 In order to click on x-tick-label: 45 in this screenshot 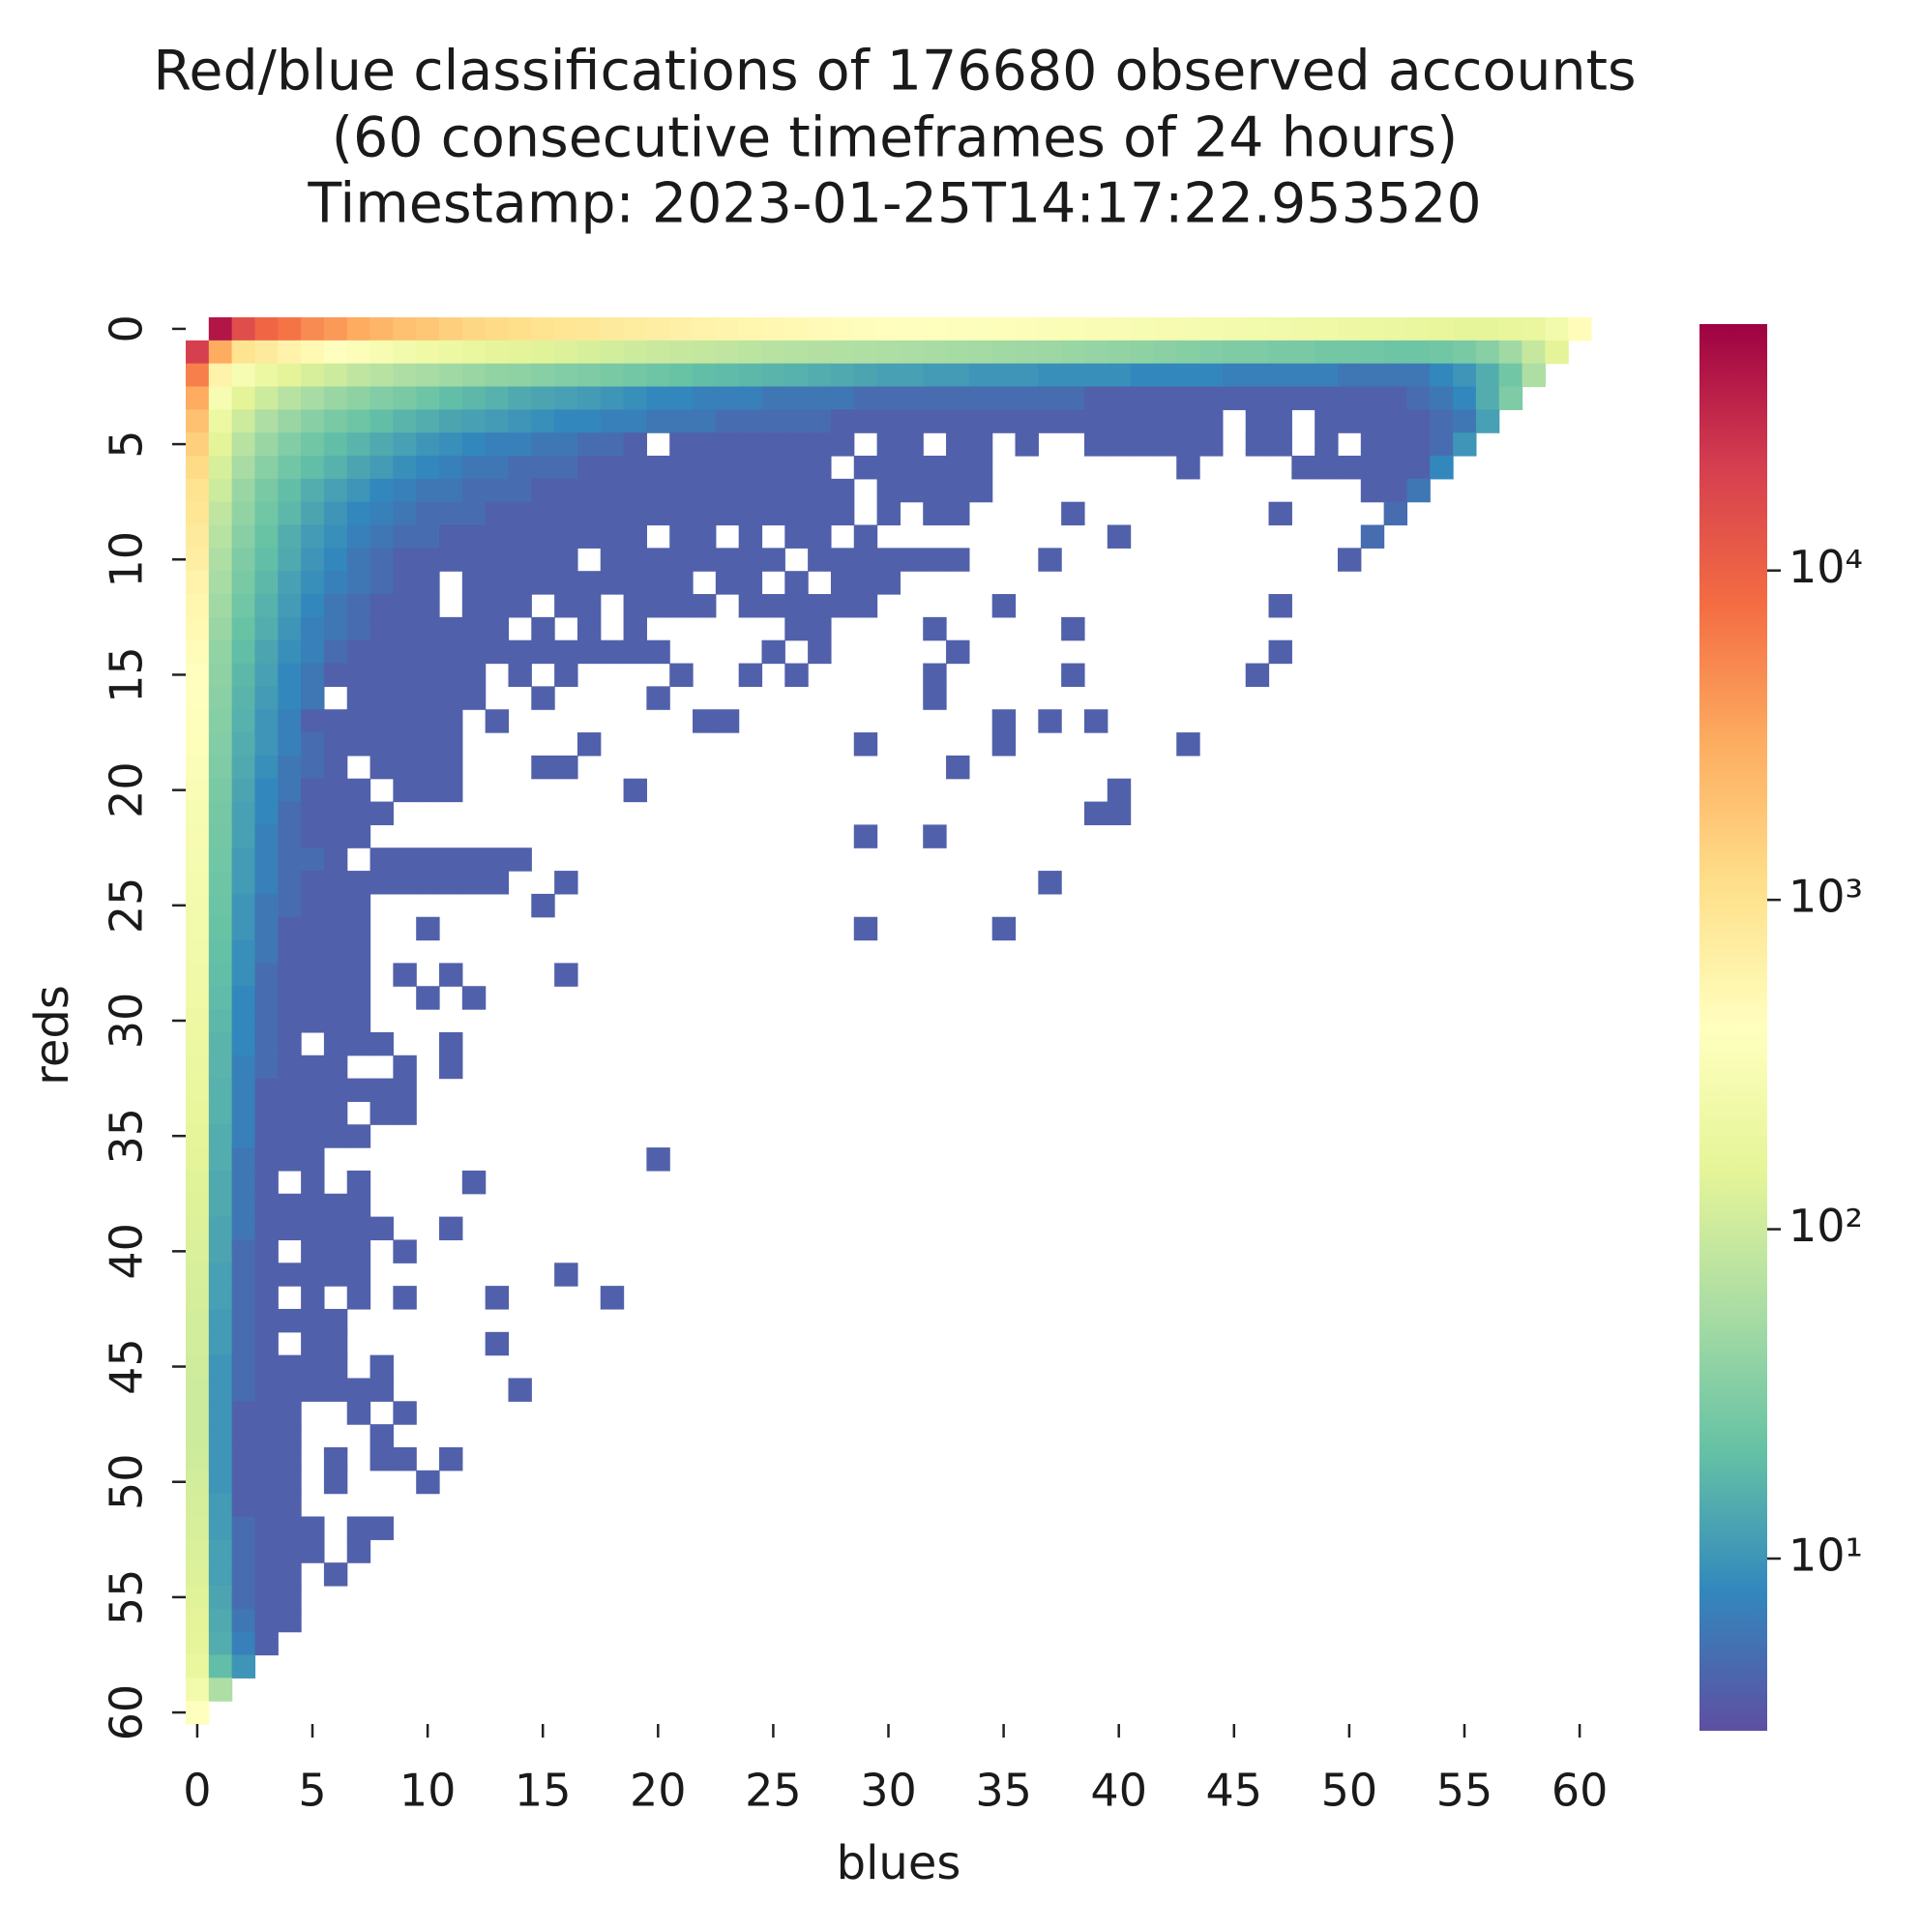, I will do `click(1234, 1791)`.